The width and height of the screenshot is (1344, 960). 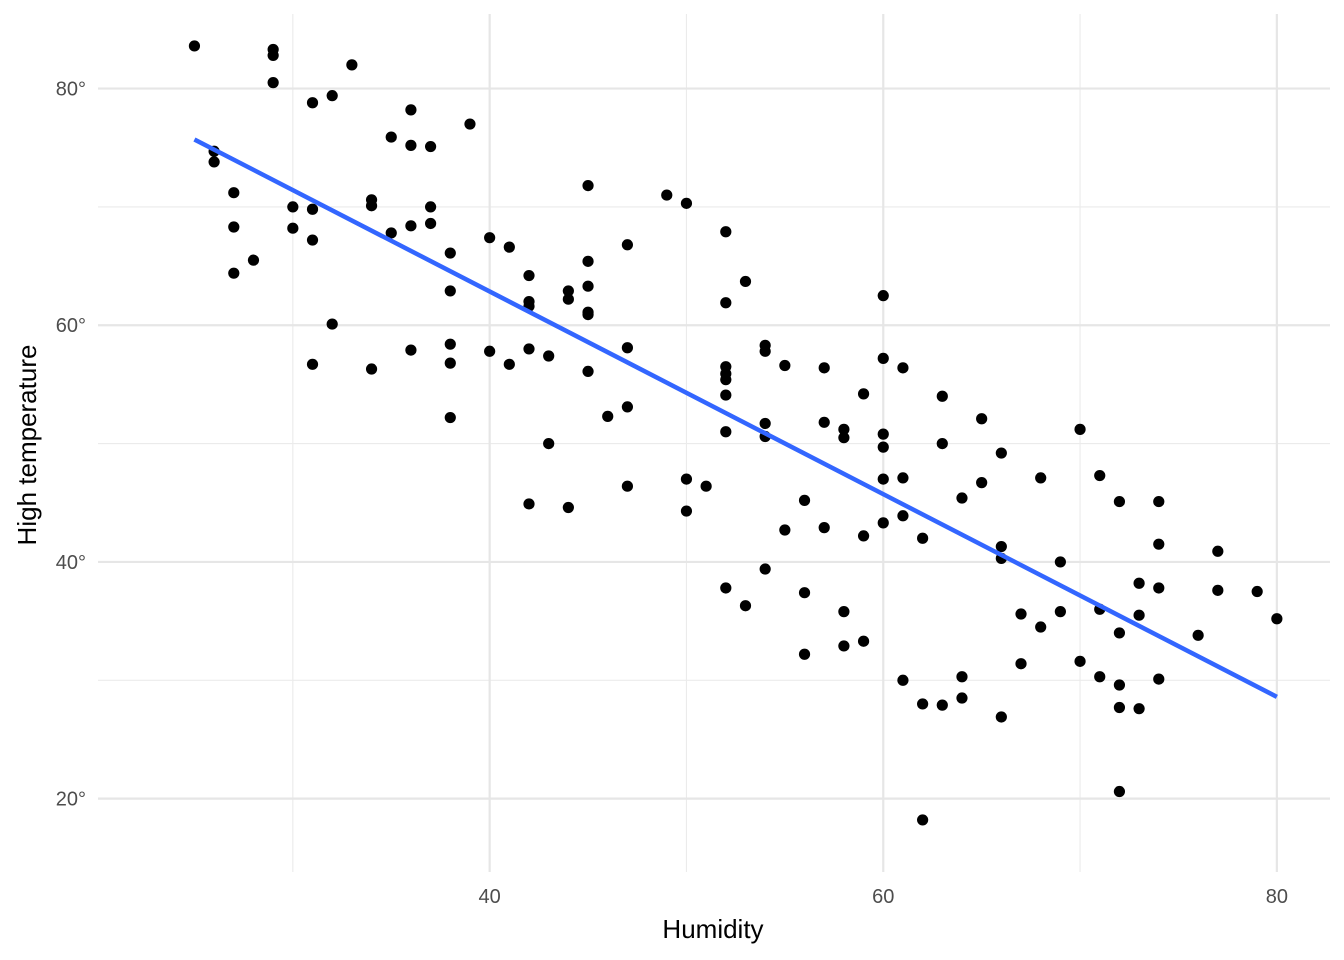 I want to click on x-axis-ticks: 40 60 80, so click(x=883, y=897).